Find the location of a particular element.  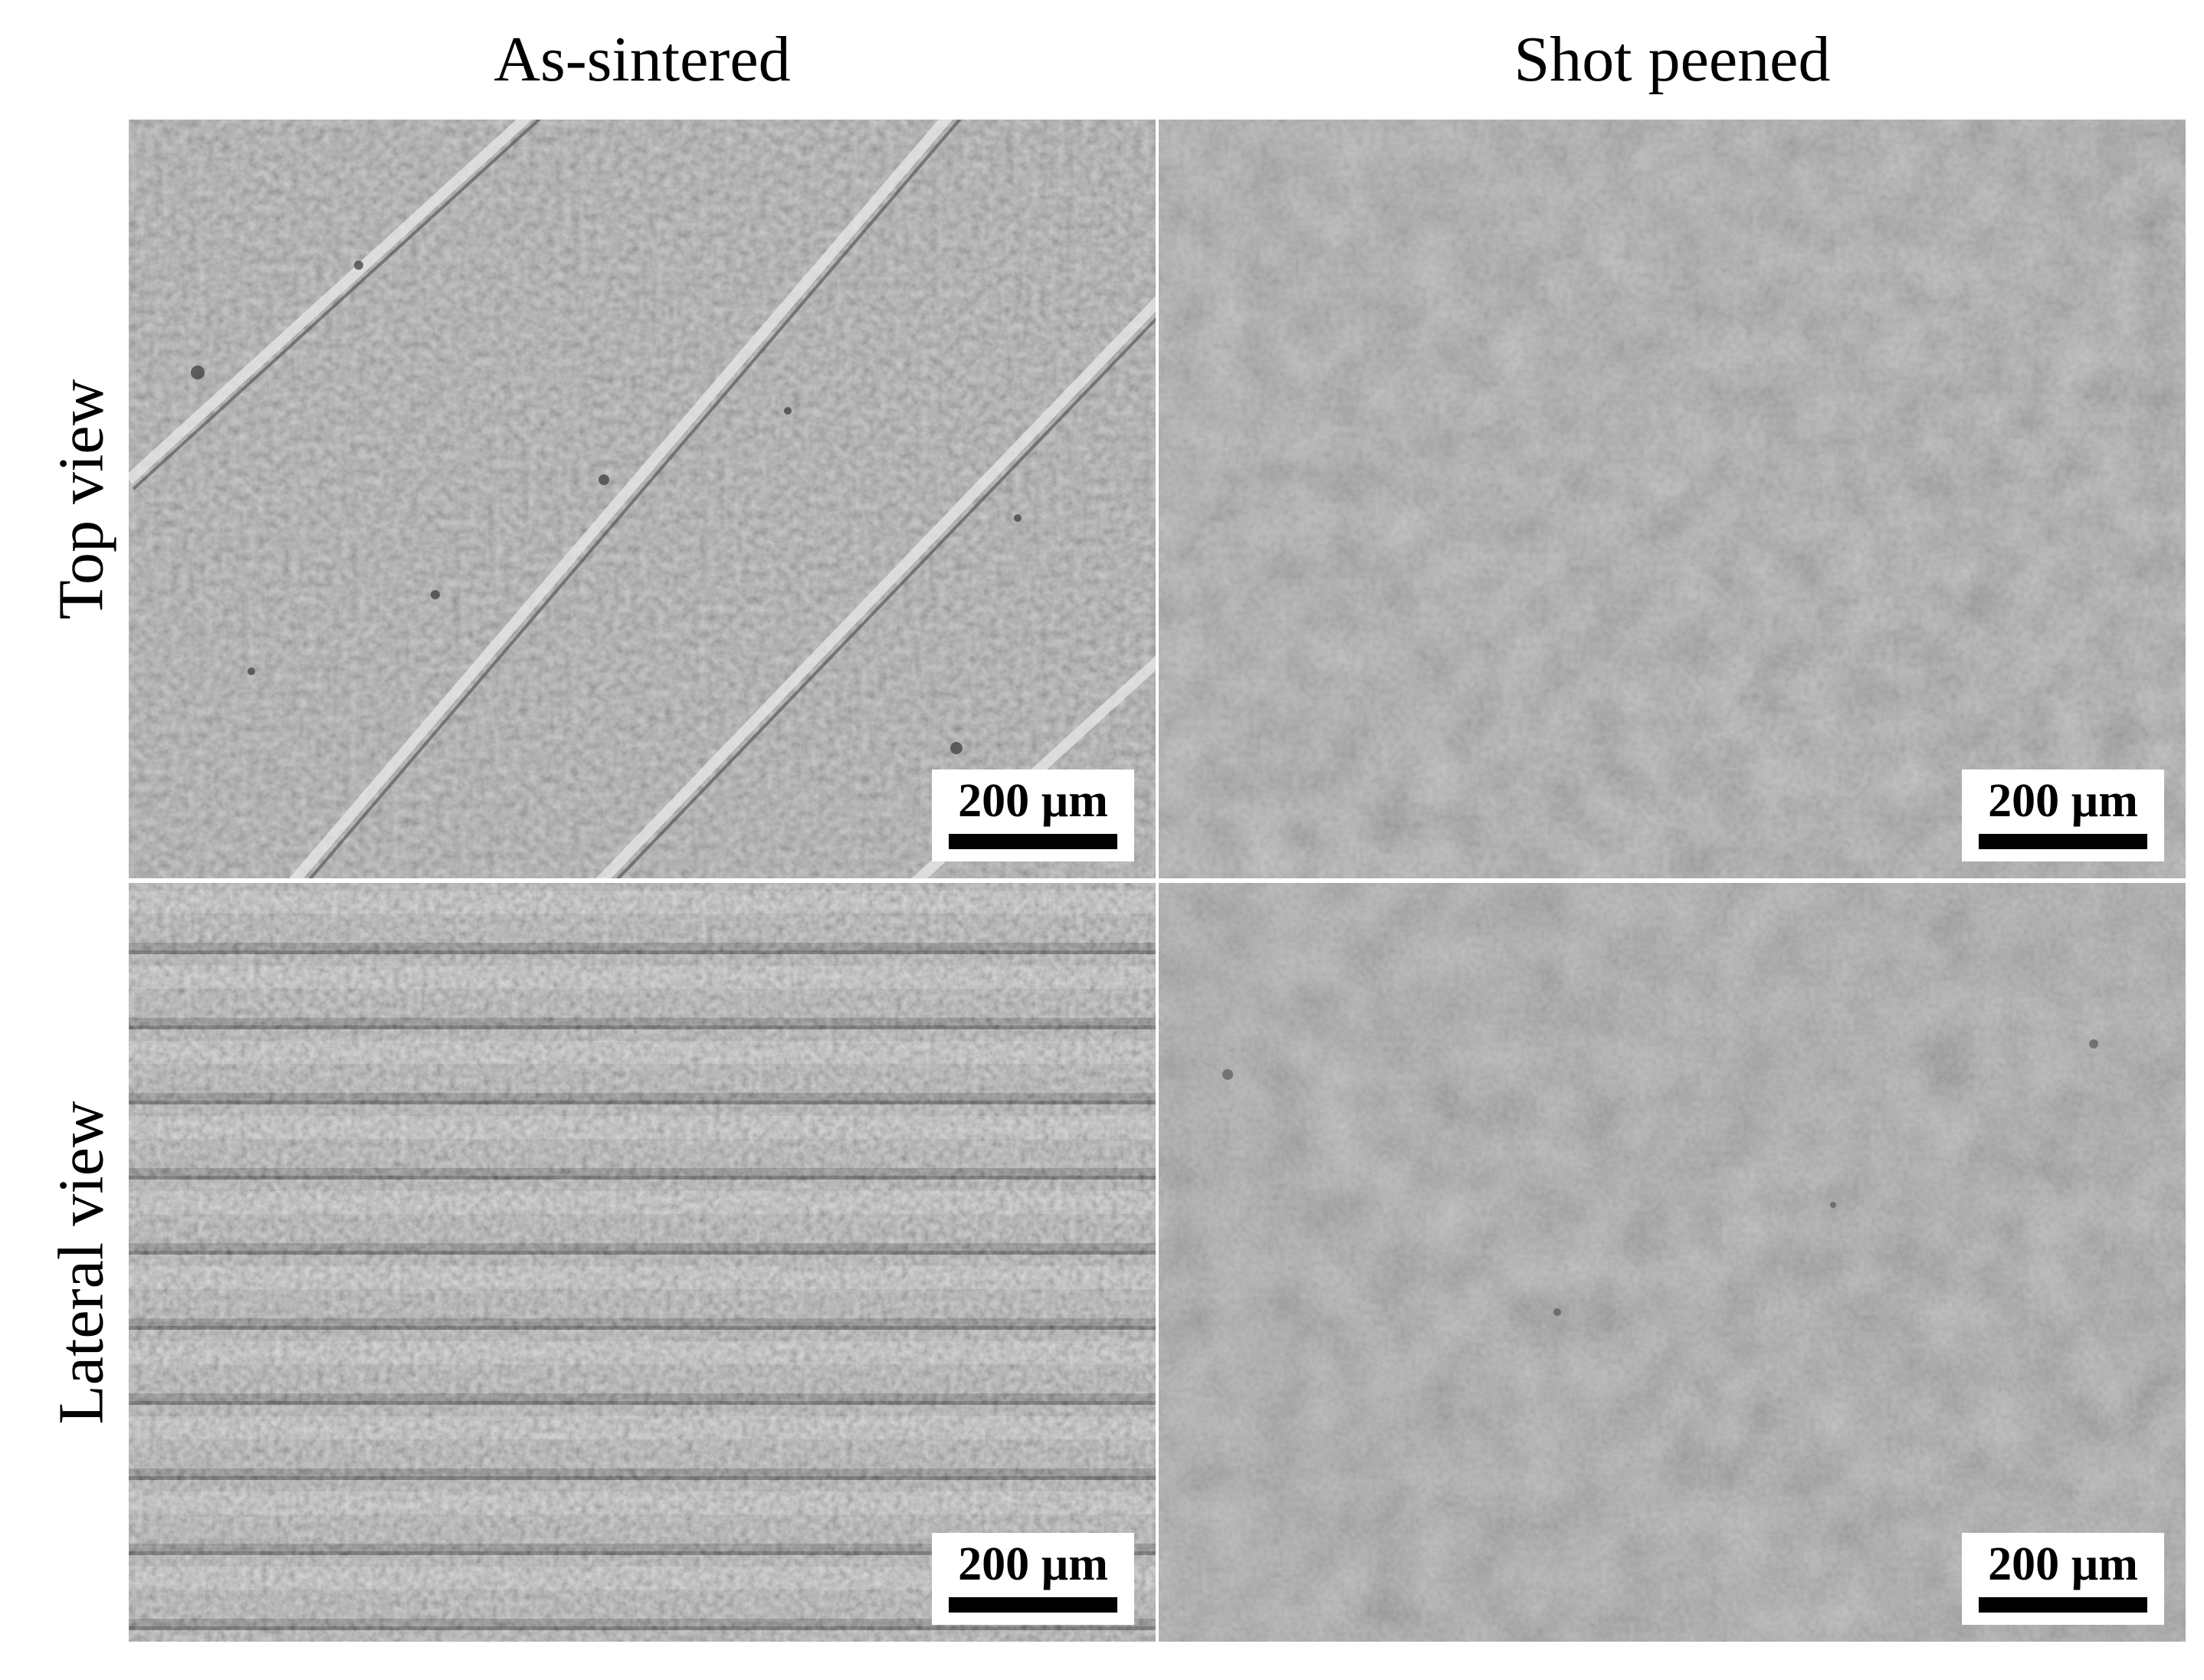

row-header-lateral-view: Lateral view is located at coordinates (81, 1262).